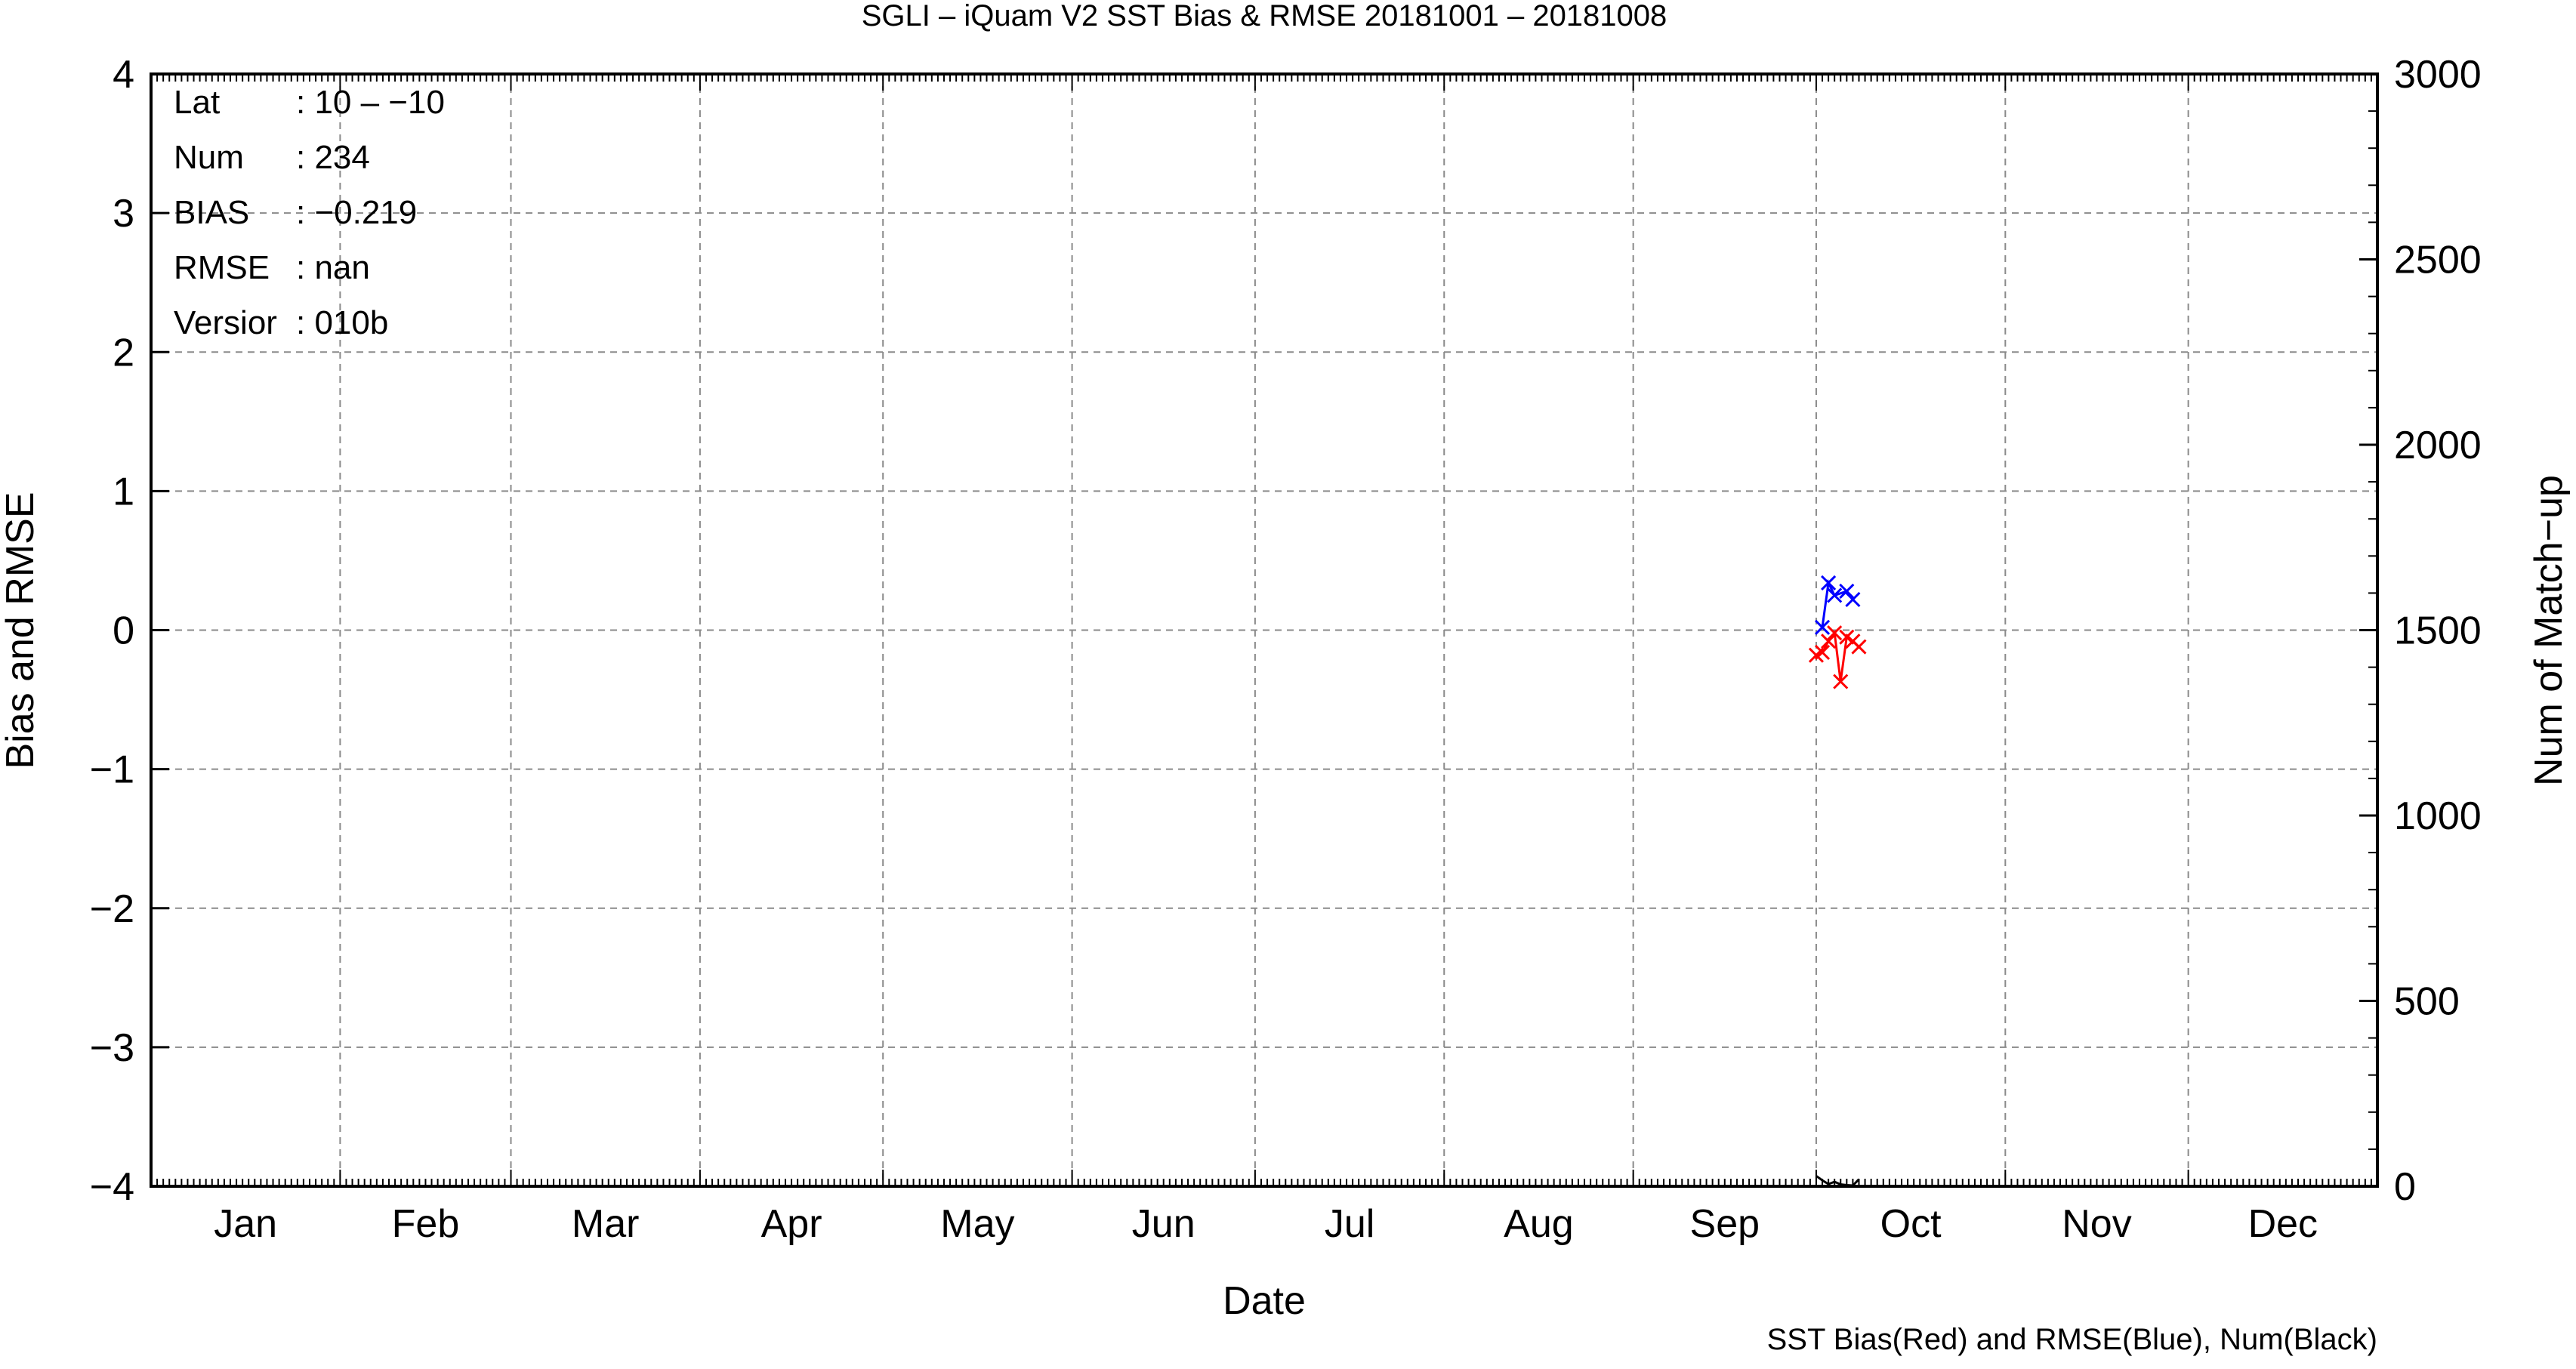 This screenshot has width=2576, height=1369. I want to click on x-tick-label: May, so click(977, 1224).